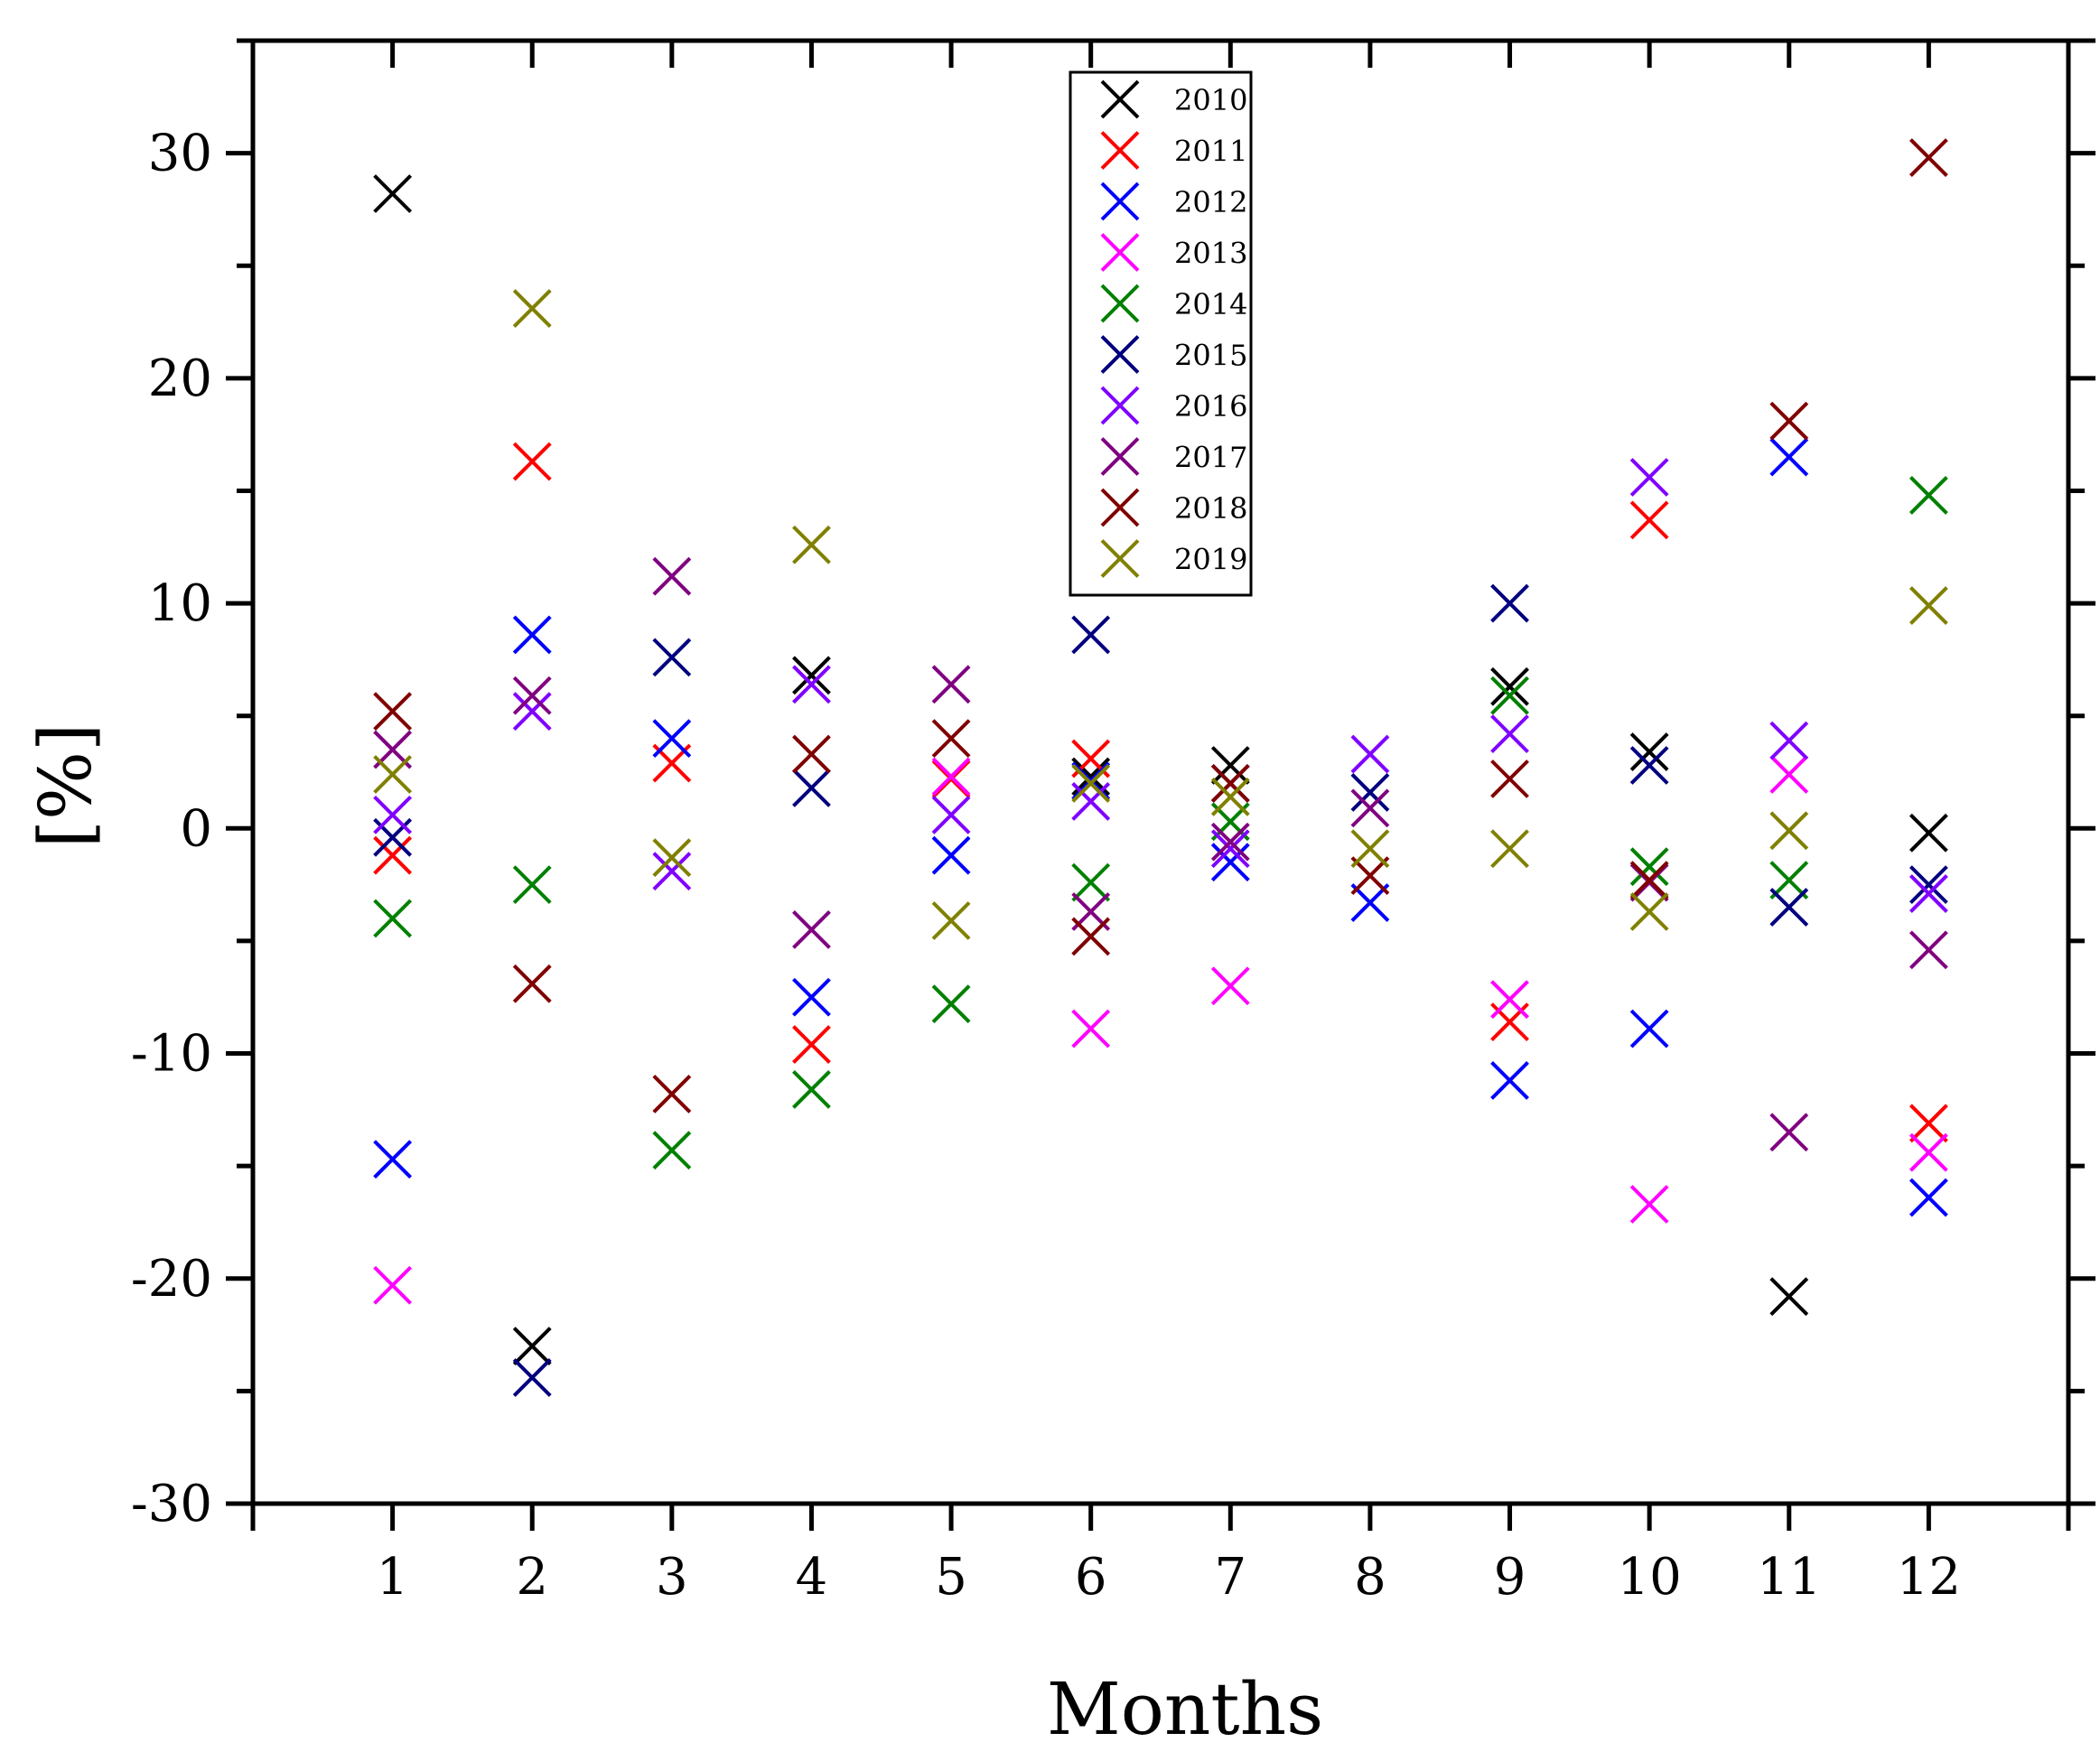  I want to click on legend: 2010 2011 2012 2013 2014 2015 2016 2017 2018 2019, so click(1161, 333).